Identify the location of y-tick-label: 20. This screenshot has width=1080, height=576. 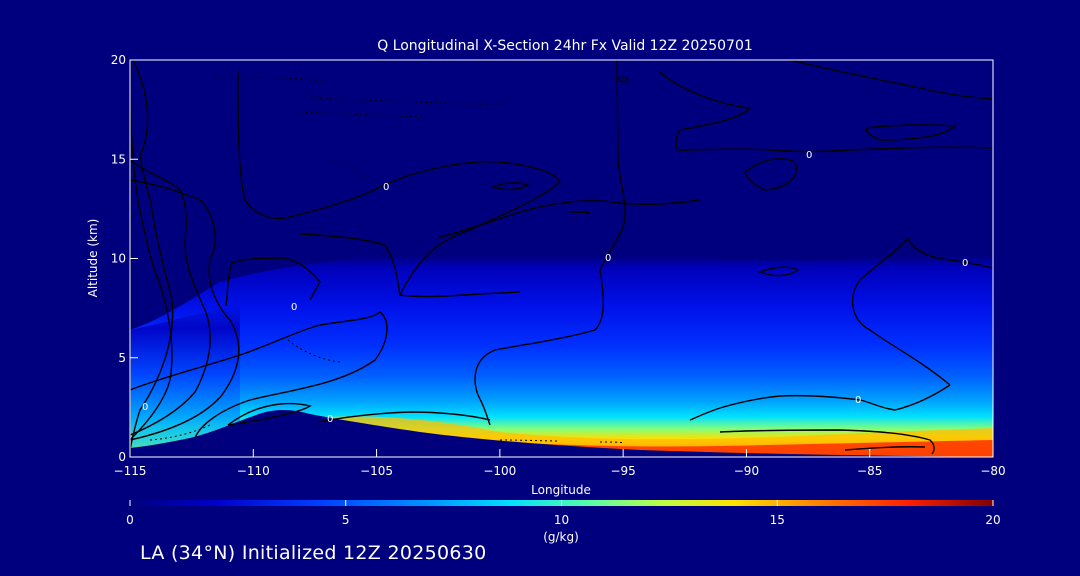
(118, 60).